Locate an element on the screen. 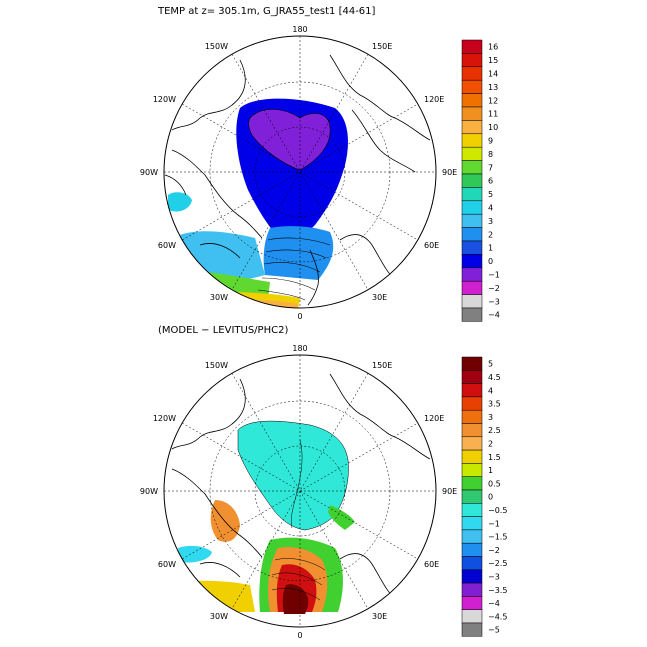  top-field-cyan-west is located at coordinates (180, 202).